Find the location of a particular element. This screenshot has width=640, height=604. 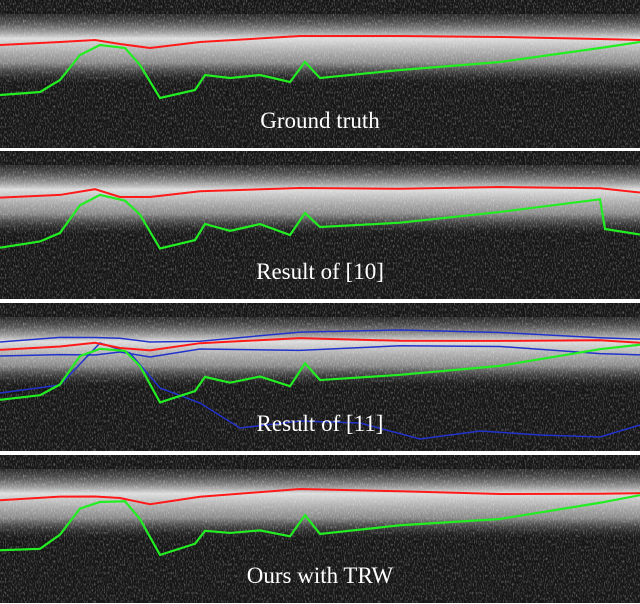

caption: Ground truth is located at coordinates (320, 120).